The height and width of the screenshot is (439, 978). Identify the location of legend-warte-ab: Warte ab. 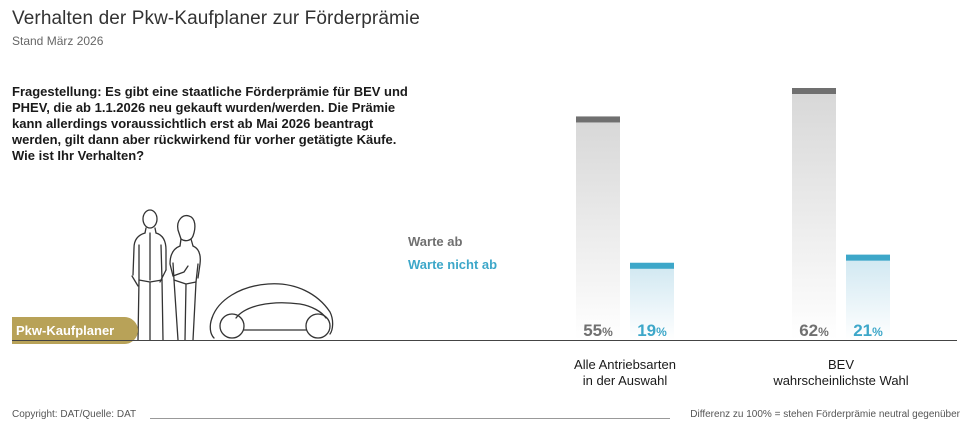
(435, 241).